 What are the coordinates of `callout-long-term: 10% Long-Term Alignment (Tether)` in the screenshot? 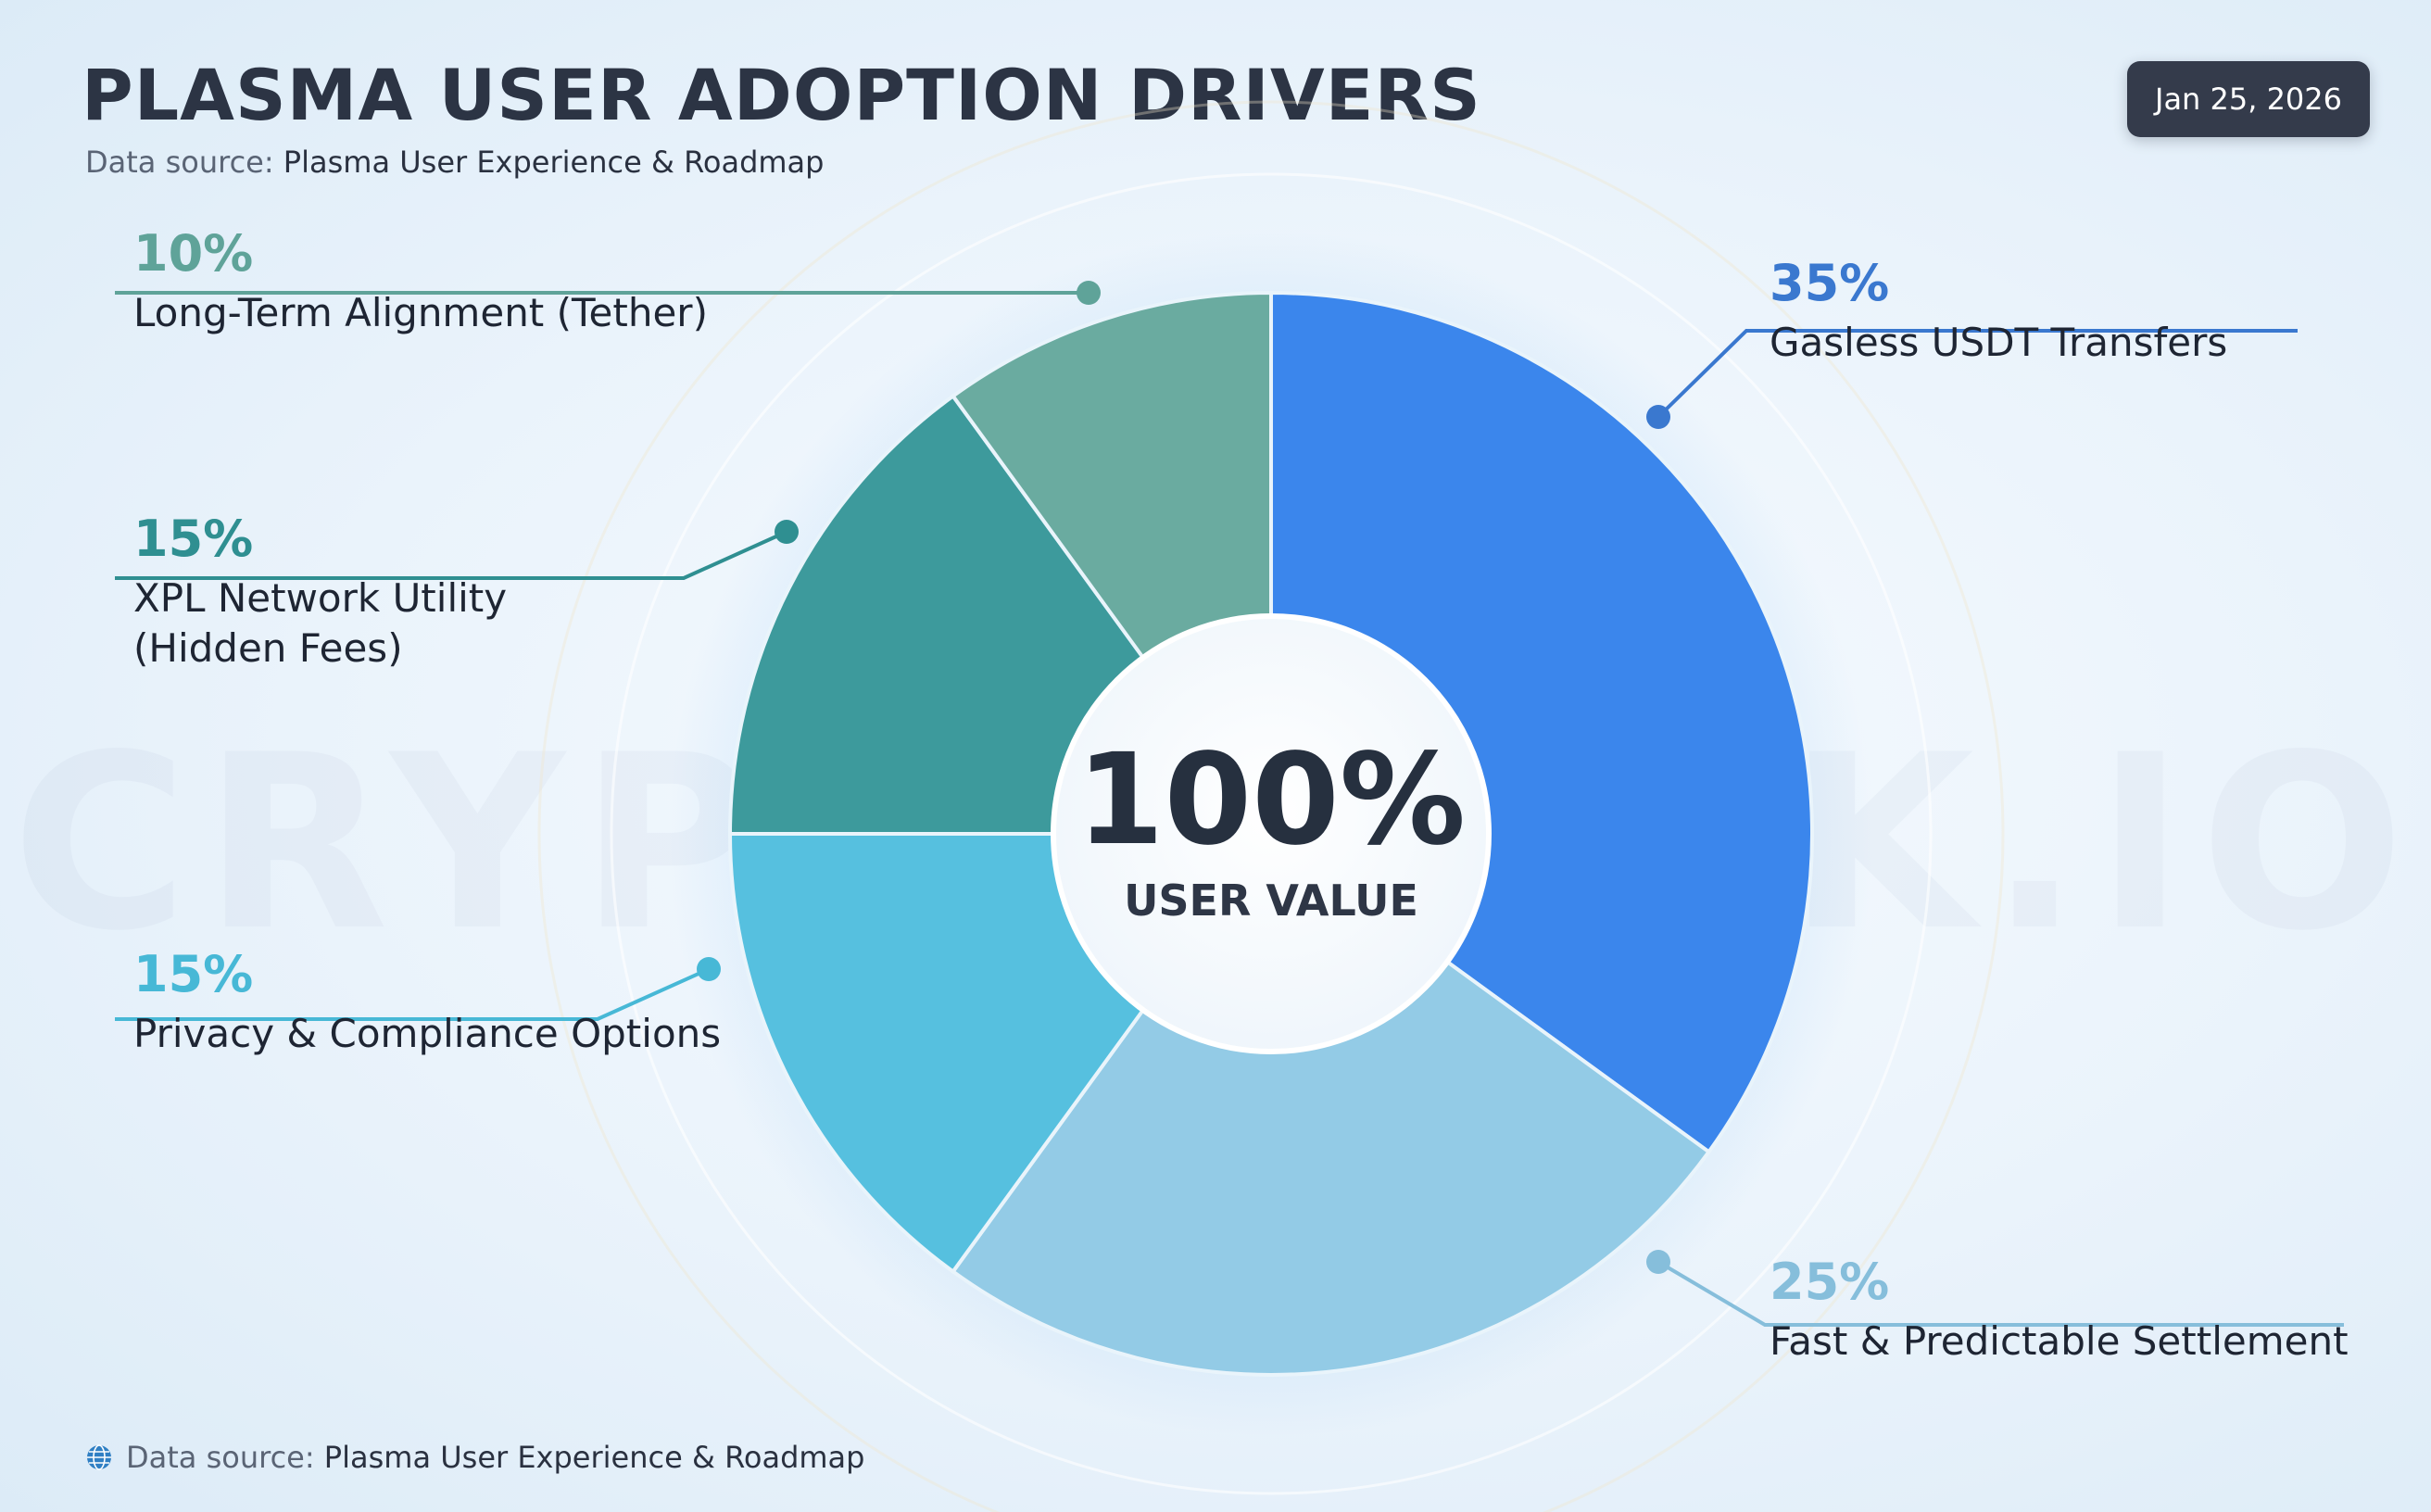 It's located at (420, 282).